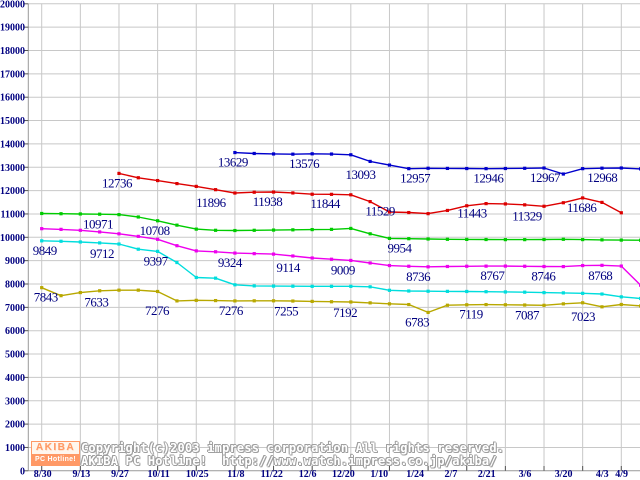 The height and width of the screenshot is (480, 640). I want to click on series-magenta-value-label: 8736, so click(418, 276).